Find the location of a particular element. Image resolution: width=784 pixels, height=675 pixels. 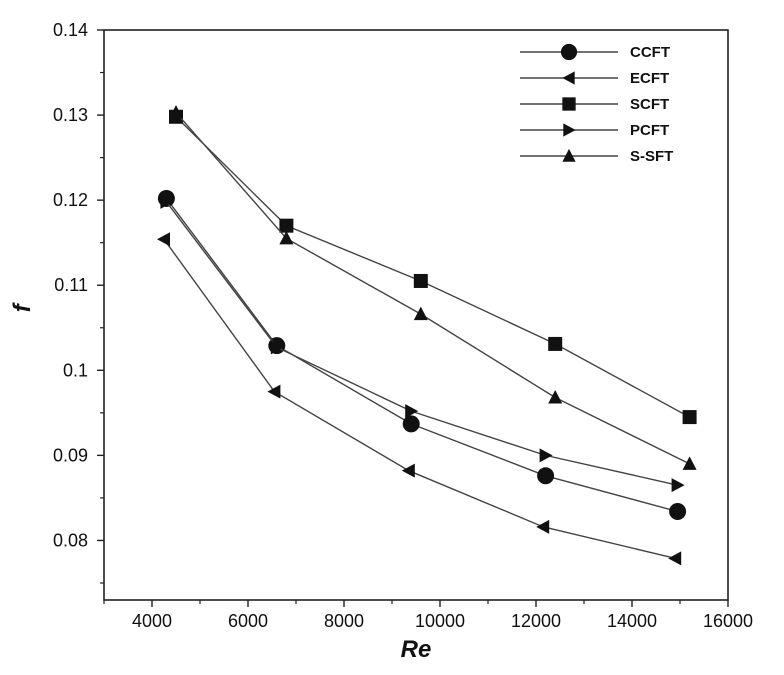

legend-label-s-sft: S-SFT is located at coordinates (651, 156).